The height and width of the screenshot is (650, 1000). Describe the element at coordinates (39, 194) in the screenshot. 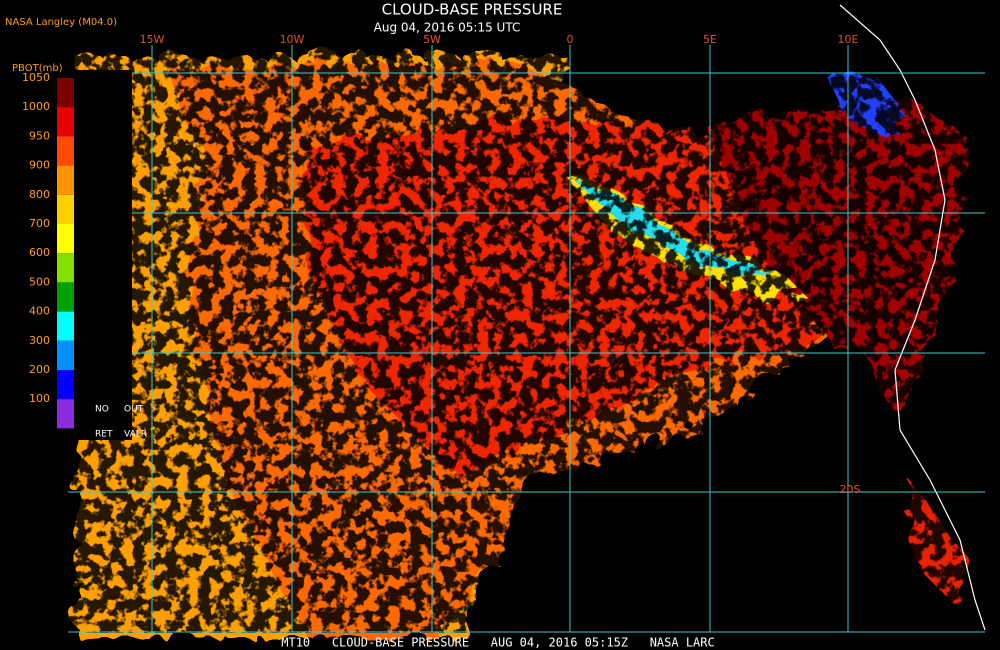

I see `legend-tick-label: 800` at that location.